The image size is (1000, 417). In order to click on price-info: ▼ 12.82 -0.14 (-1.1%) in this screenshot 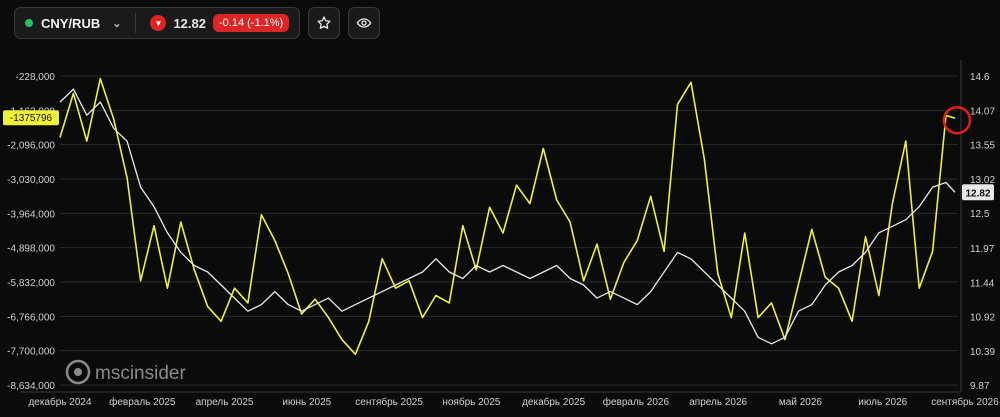, I will do `click(220, 23)`.